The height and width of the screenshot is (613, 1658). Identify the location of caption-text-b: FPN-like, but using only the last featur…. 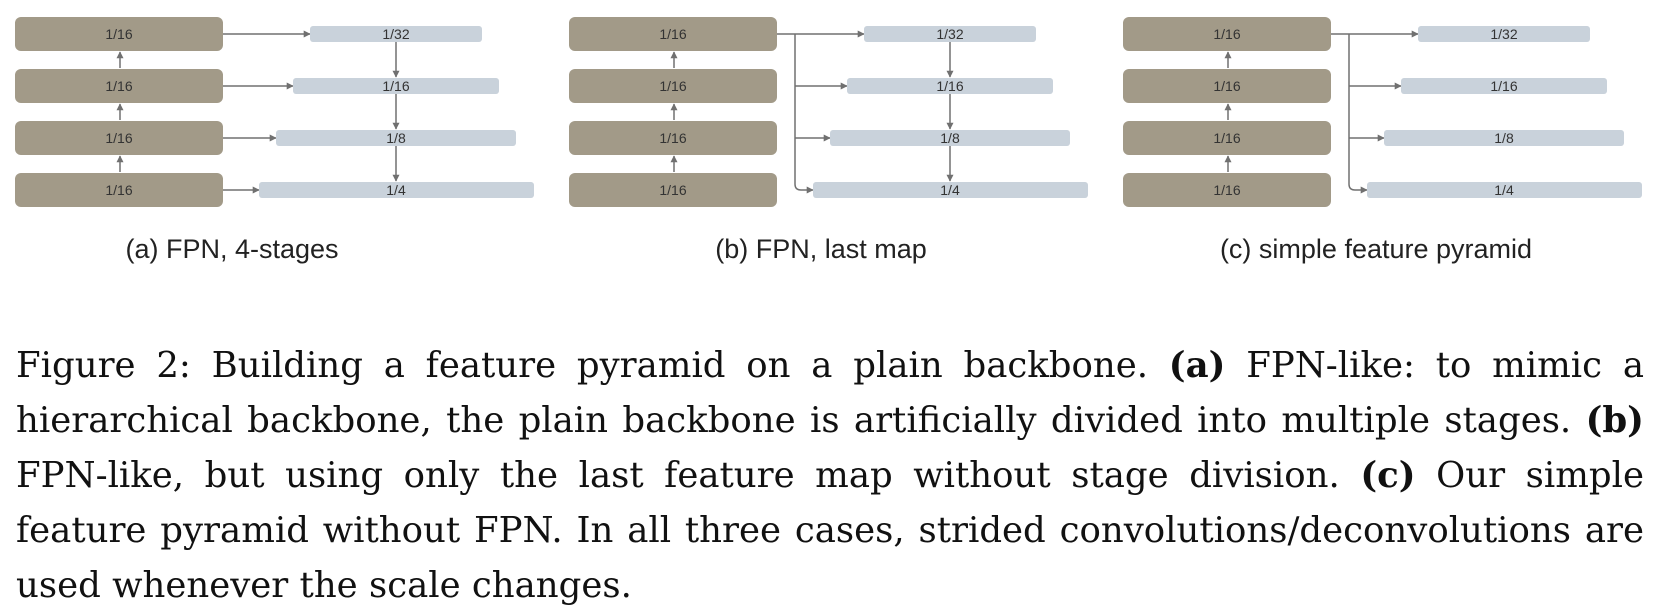
(678, 475).